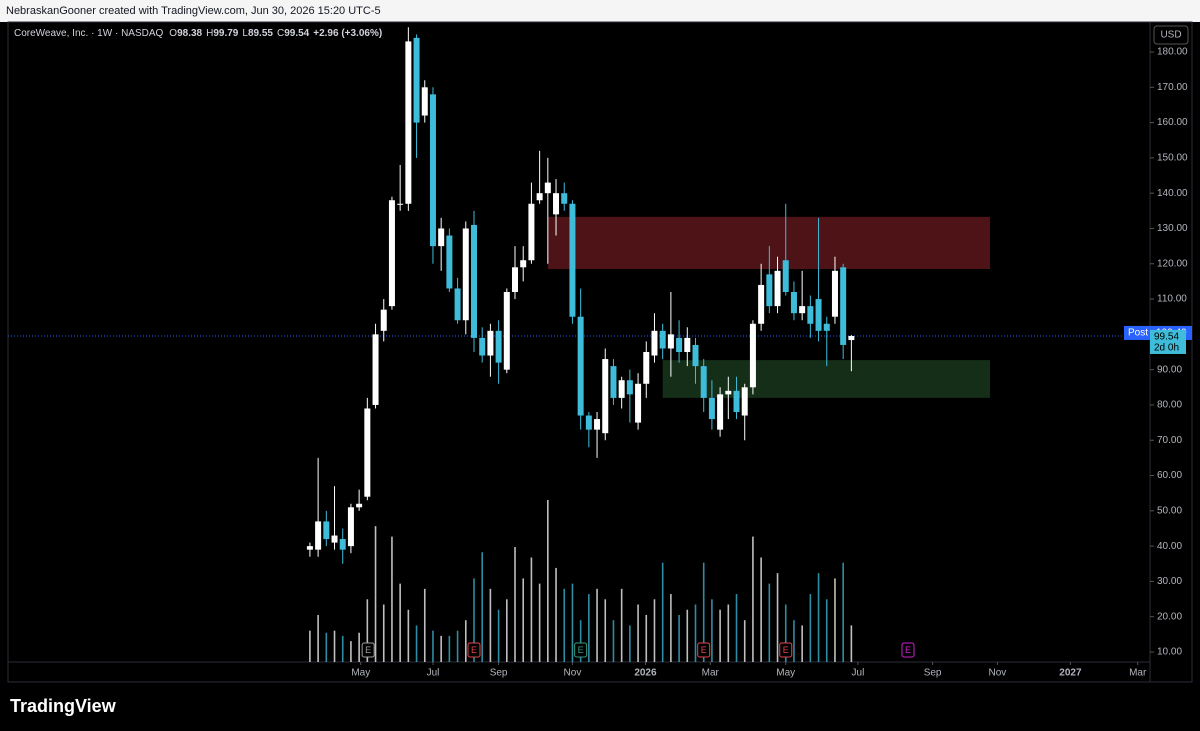 This screenshot has height=731, width=1200. I want to click on y-tick-label: 20.00, so click(1169, 616).